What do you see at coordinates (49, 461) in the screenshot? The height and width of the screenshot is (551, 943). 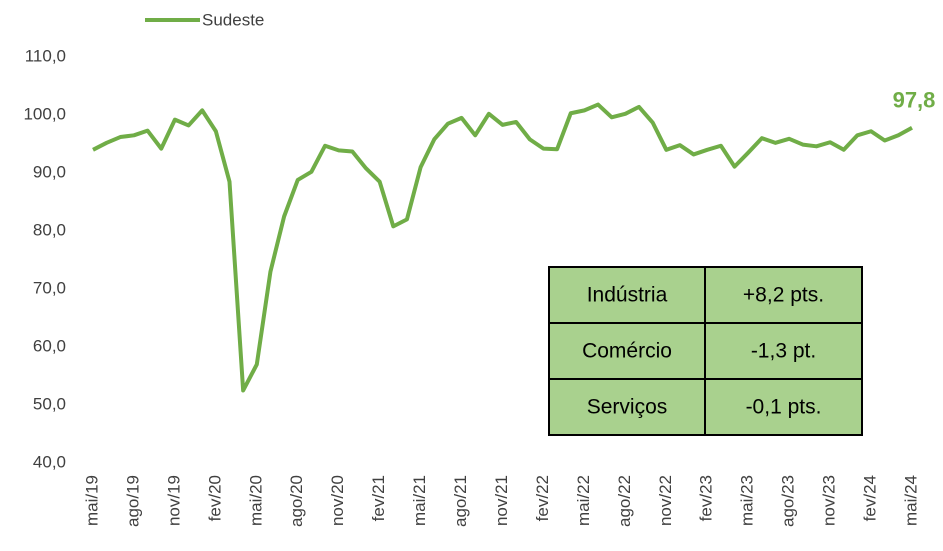 I see `y-tick-label: 40,0` at bounding box center [49, 461].